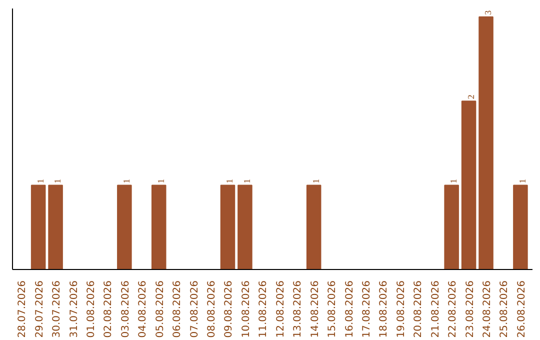 This screenshot has width=540, height=340. What do you see at coordinates (280, 309) in the screenshot?
I see `x-tick-label: 12.08.2026` at bounding box center [280, 309].